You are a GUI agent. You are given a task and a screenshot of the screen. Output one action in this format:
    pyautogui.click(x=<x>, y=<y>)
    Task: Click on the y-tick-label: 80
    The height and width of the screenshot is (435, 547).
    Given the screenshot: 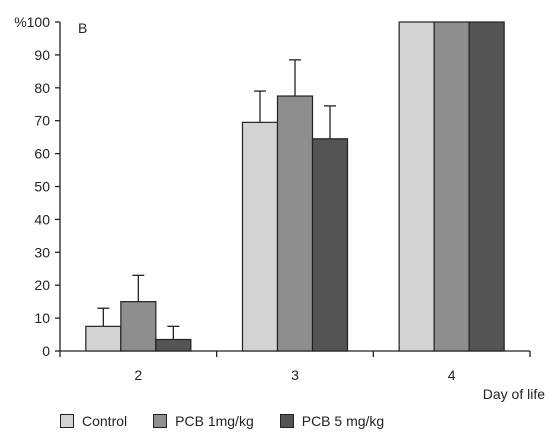 What is the action you would take?
    pyautogui.click(x=42, y=88)
    